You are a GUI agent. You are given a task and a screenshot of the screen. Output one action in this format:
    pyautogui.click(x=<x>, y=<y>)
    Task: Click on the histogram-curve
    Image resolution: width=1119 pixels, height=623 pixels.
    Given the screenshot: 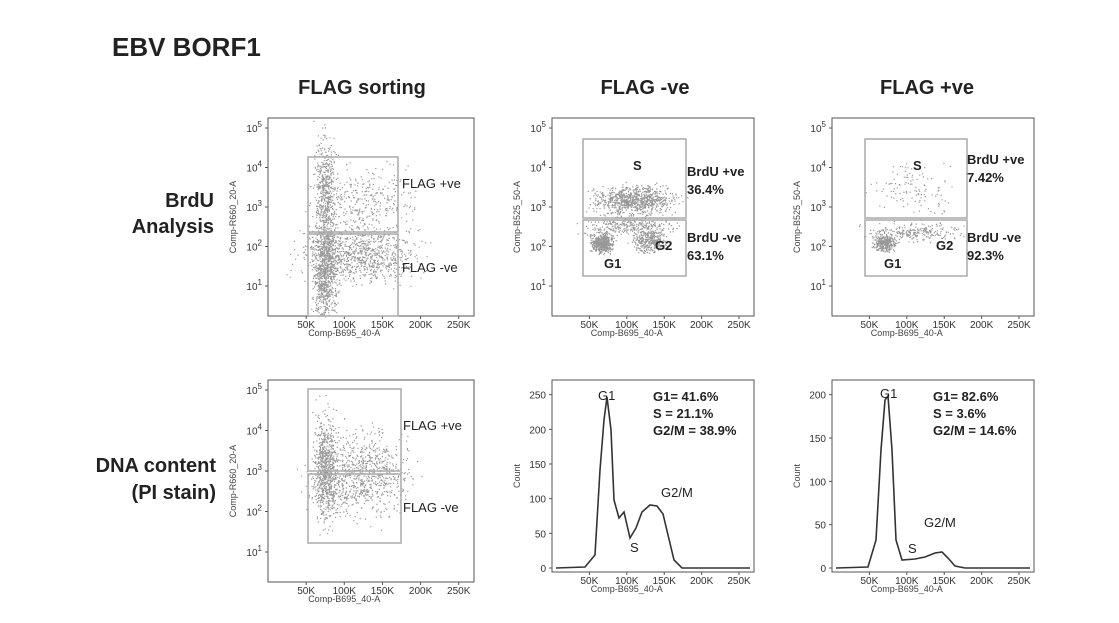 What is the action you would take?
    pyautogui.click(x=652, y=482)
    